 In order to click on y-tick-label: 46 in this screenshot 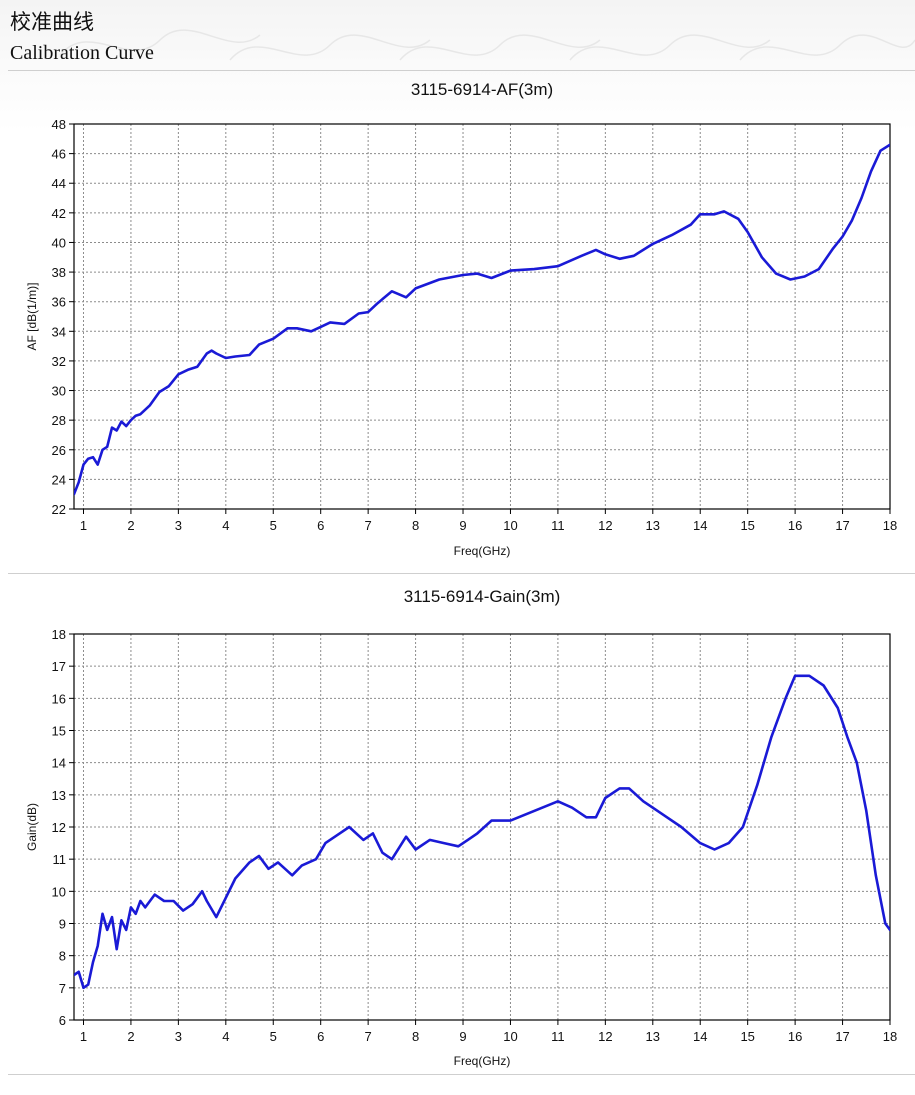, I will do `click(59, 154)`.